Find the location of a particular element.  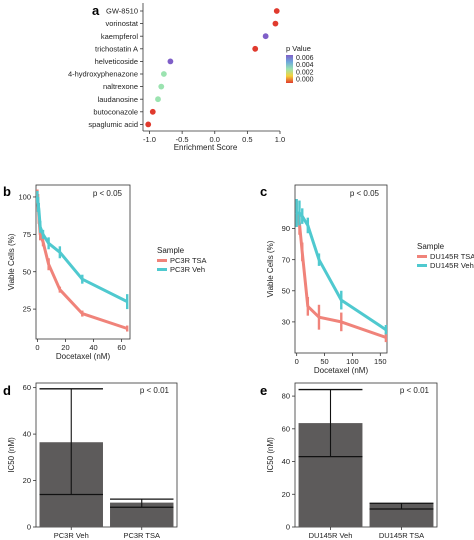

tick-label-a-x: -0.5 is located at coordinates (182, 139).